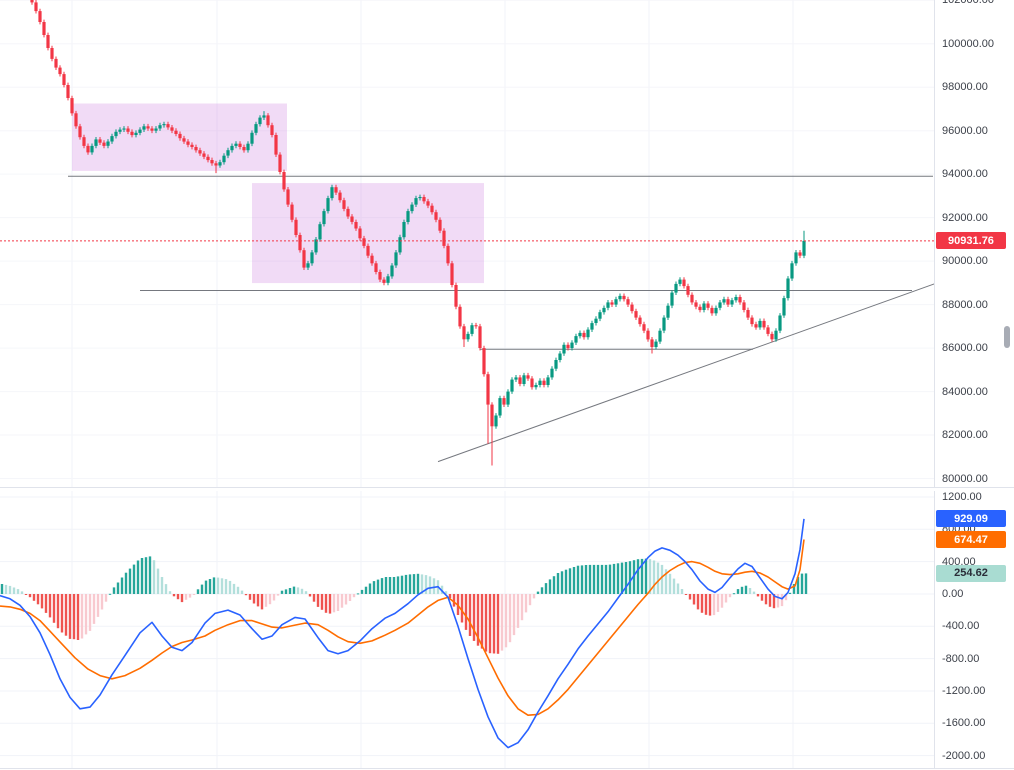 This screenshot has width=1014, height=770. I want to click on axis-tick-label: 1200.00, so click(962, 497).